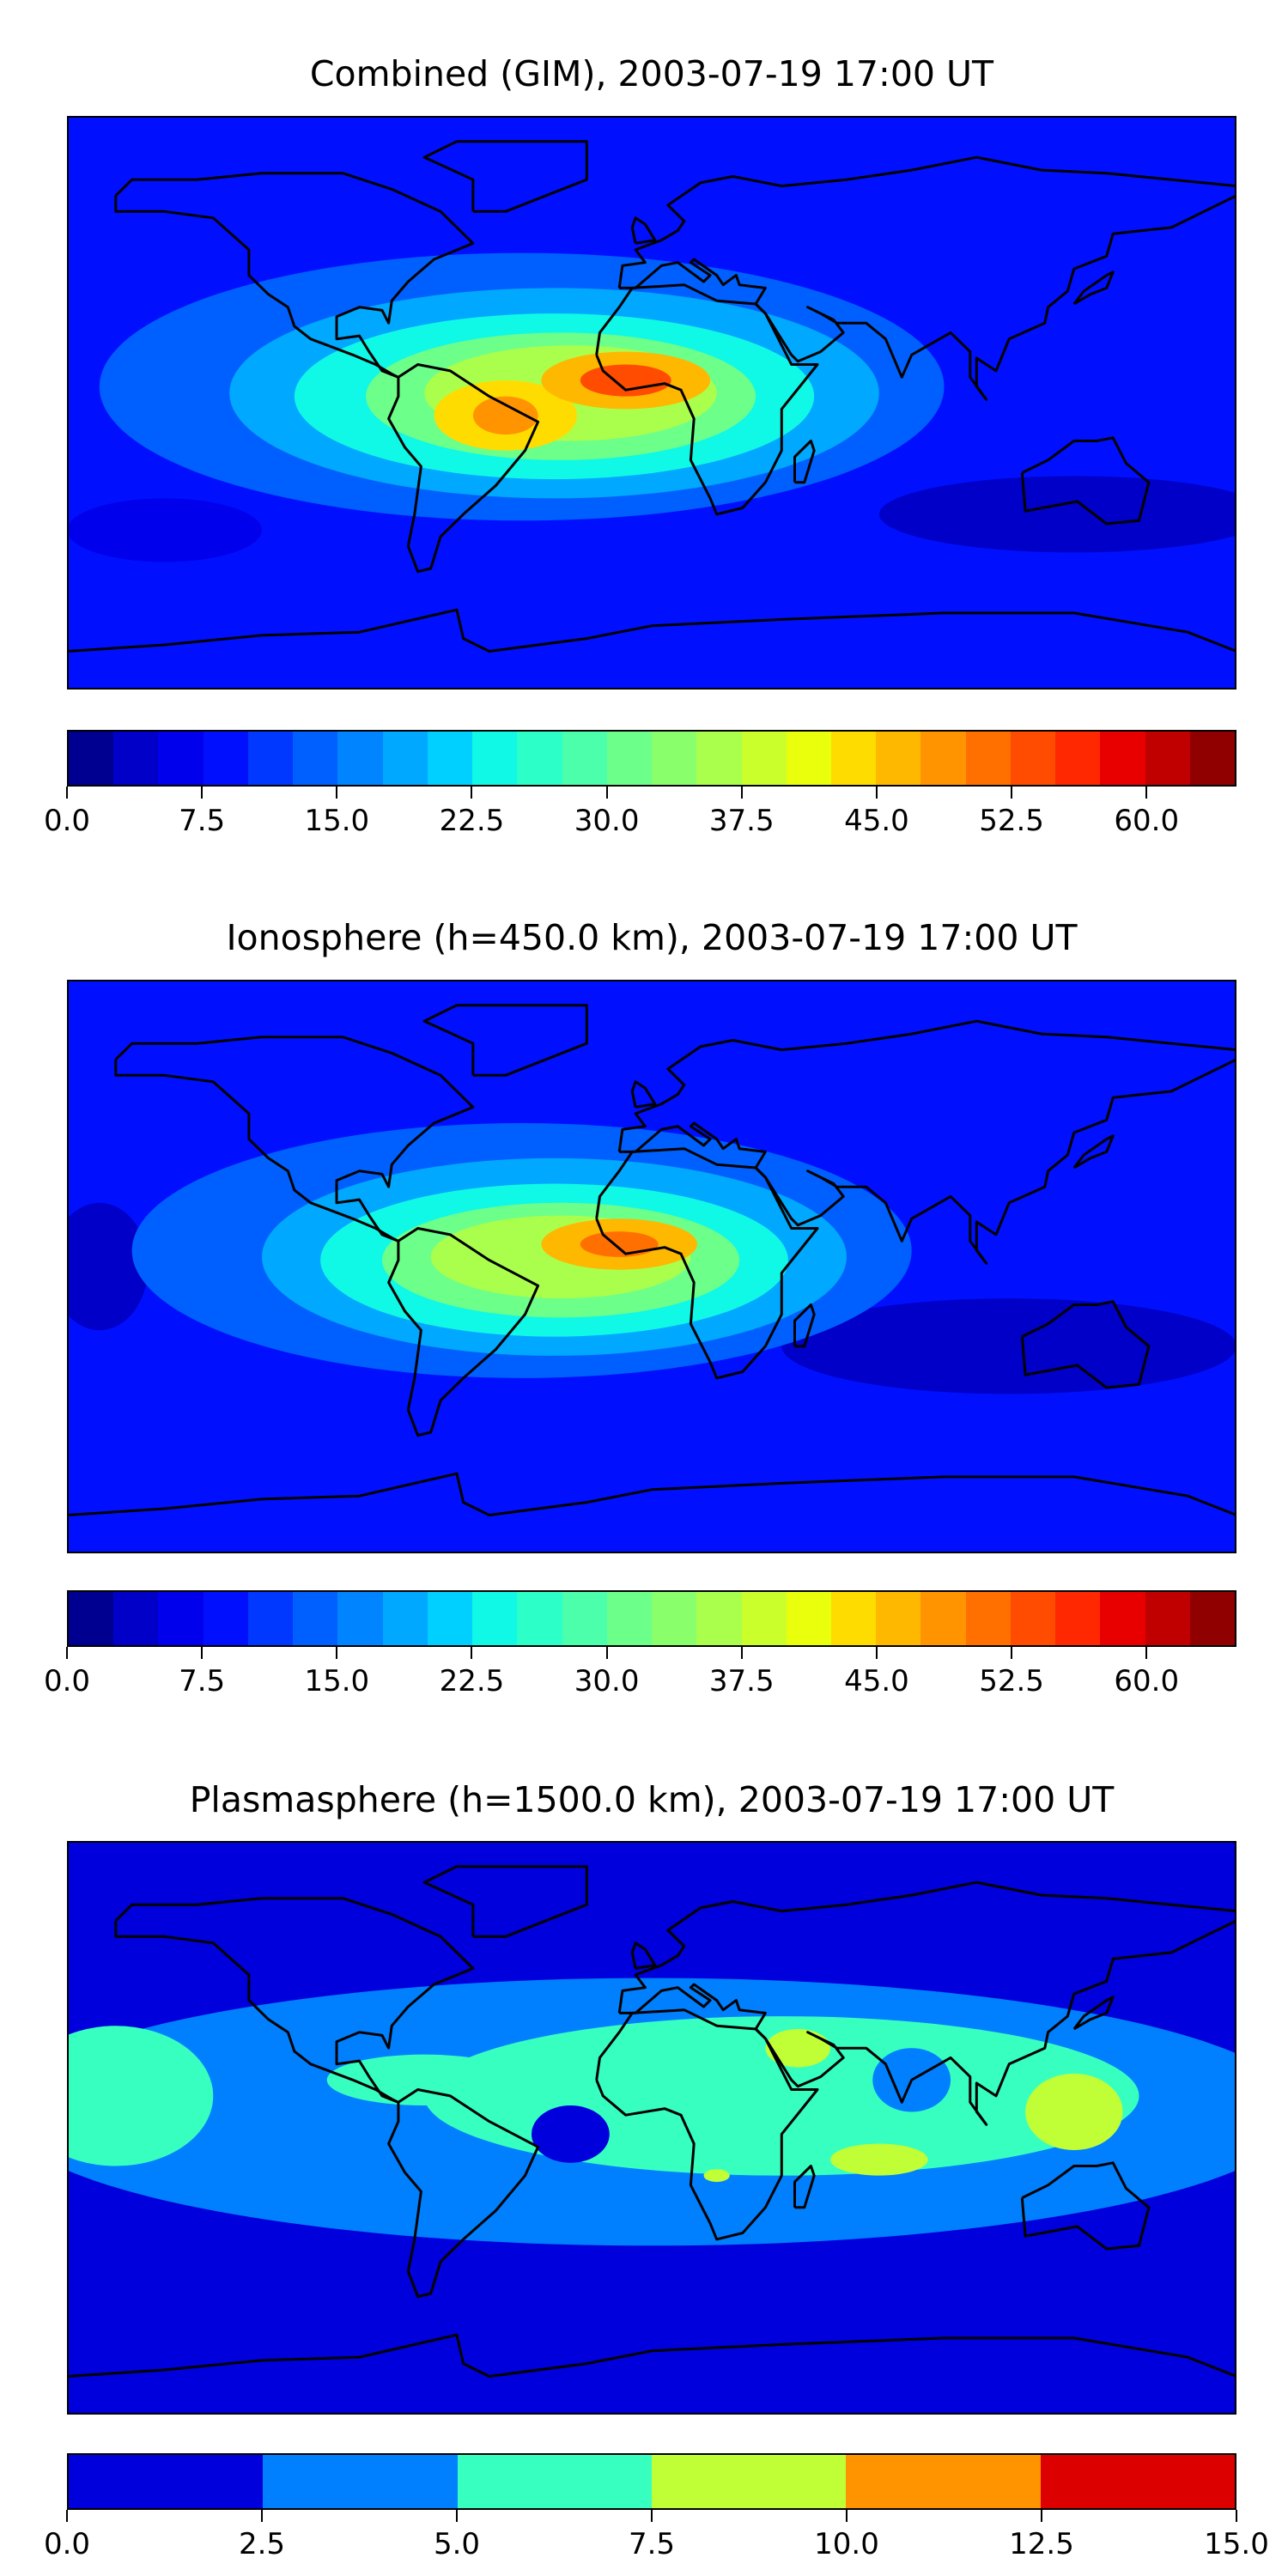 Image resolution: width=1288 pixels, height=2576 pixels. Describe the element at coordinates (846, 2544) in the screenshot. I see `colorbar-tick-label: 10.0` at that location.